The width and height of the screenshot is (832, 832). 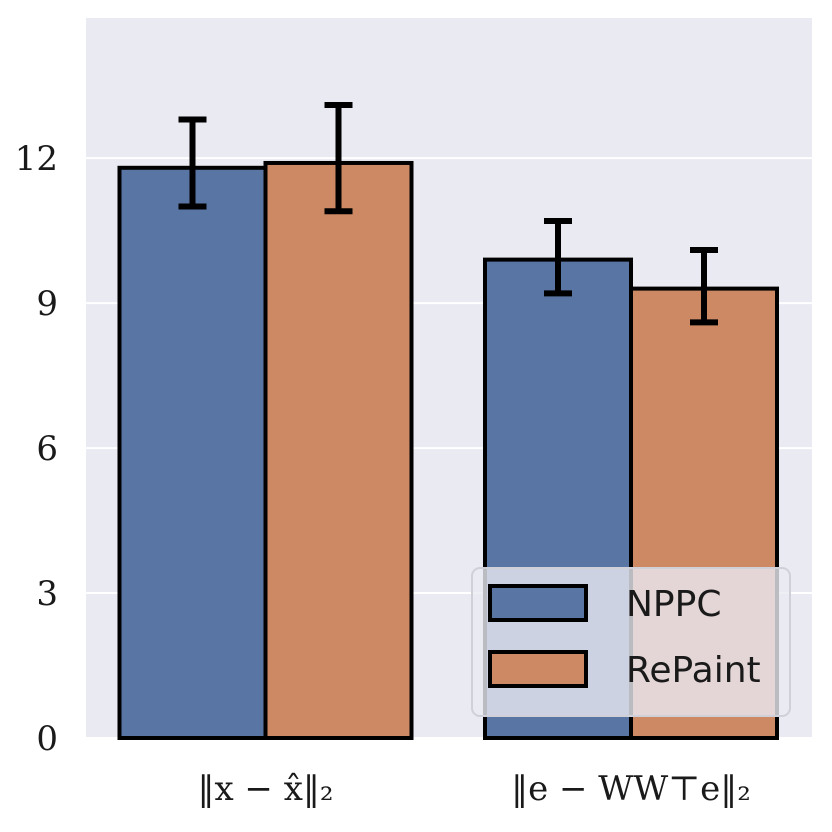 What do you see at coordinates (47, 304) in the screenshot?
I see `y-tick-label: 9` at bounding box center [47, 304].